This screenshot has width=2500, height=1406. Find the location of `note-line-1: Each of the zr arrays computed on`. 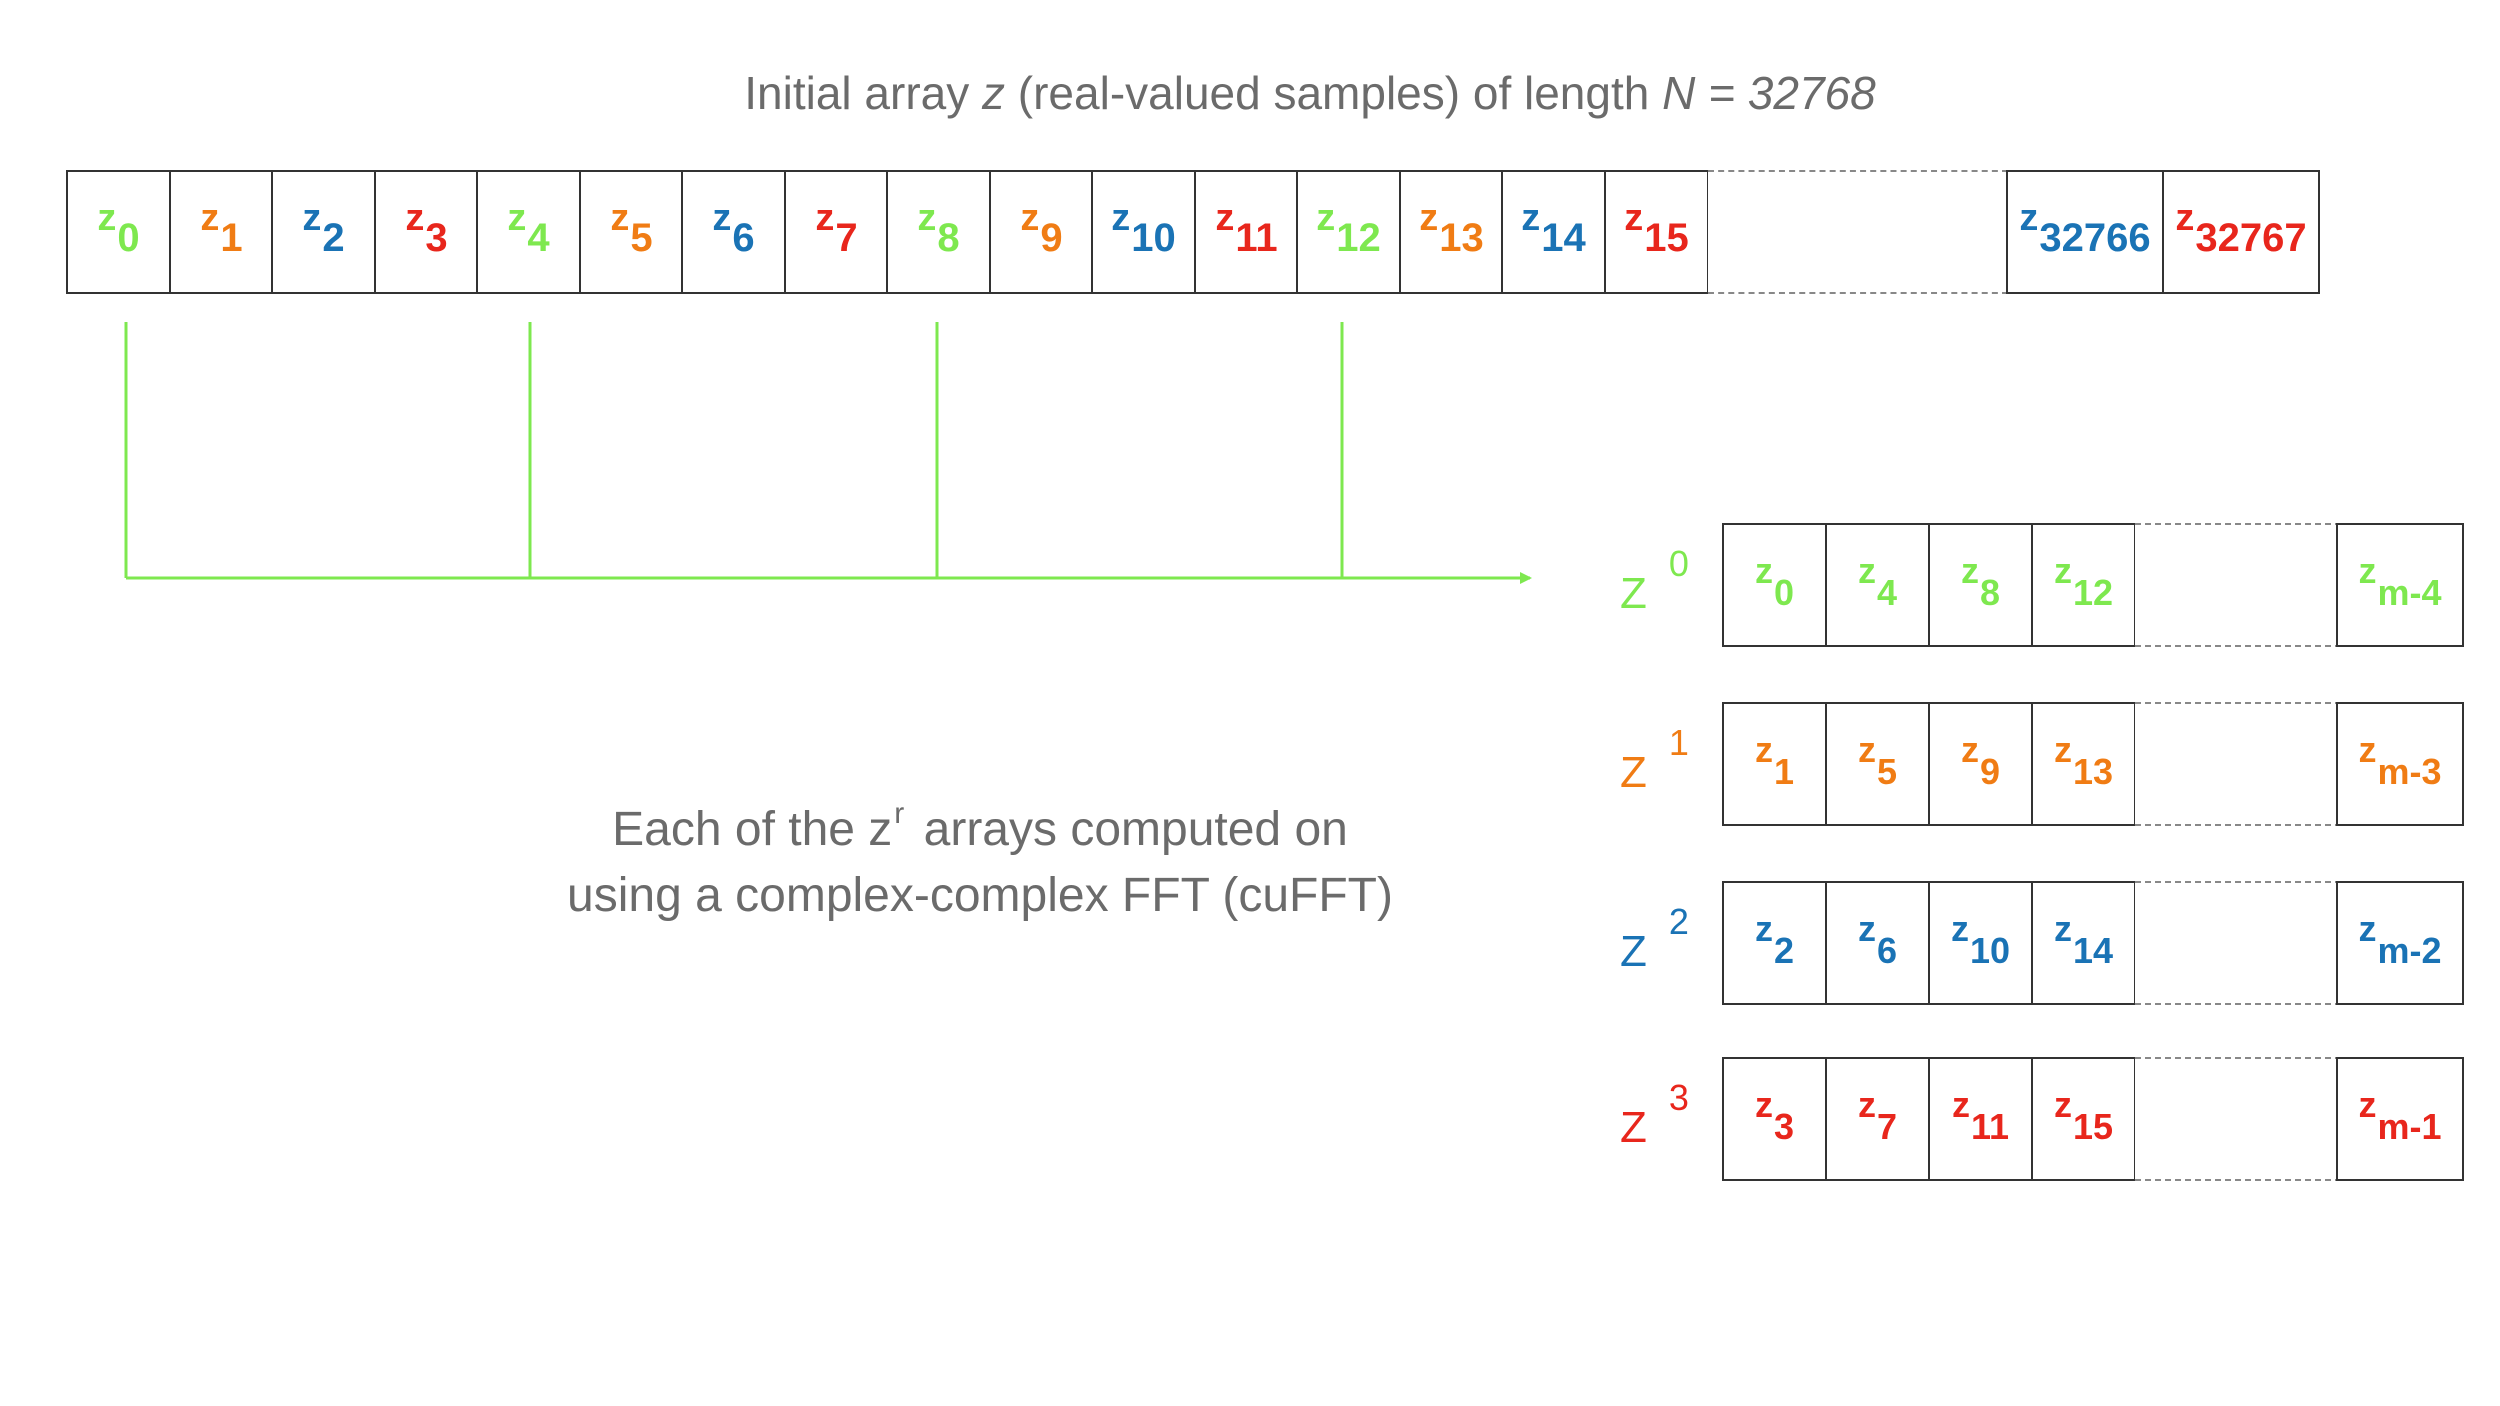

note-line-1: Each of the zr arrays computed on is located at coordinates (980, 831).